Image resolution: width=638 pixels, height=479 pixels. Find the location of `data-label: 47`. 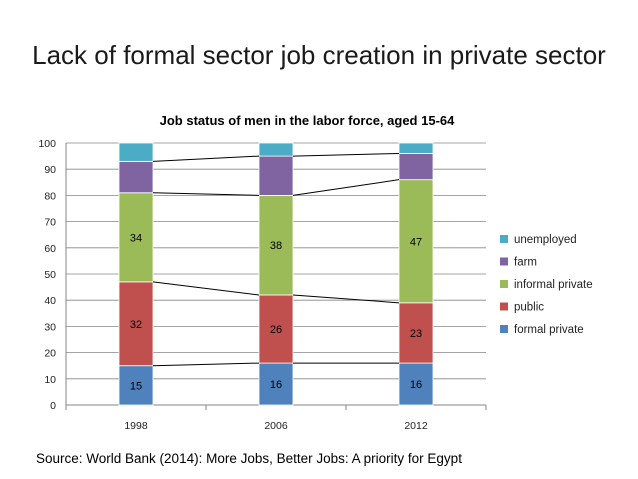

data-label: 47 is located at coordinates (416, 242).